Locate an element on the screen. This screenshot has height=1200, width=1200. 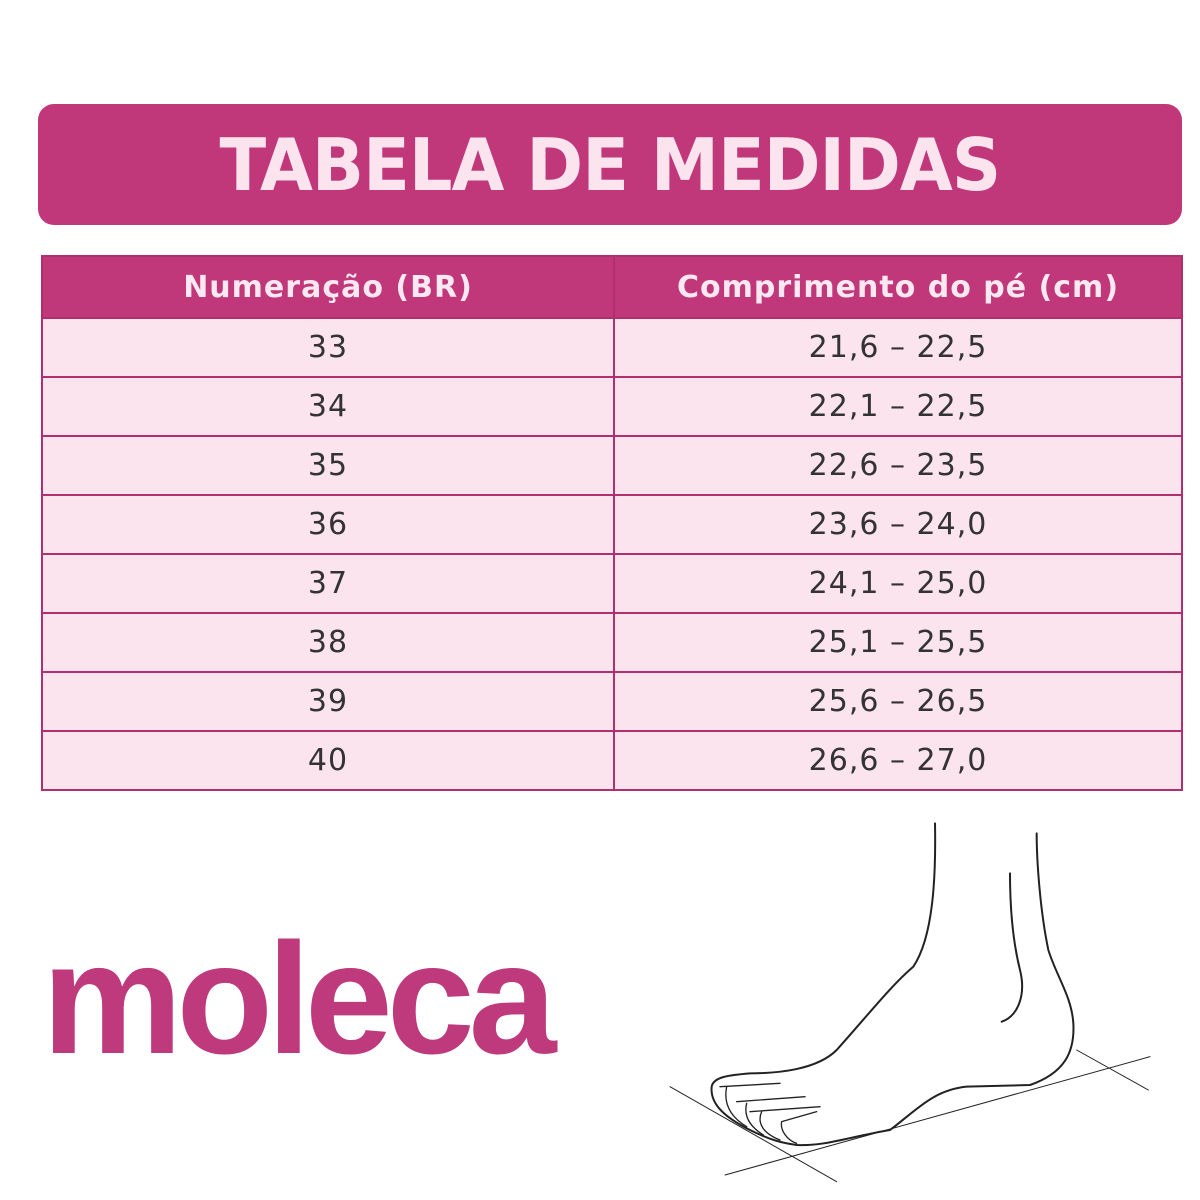
foot-length-cell: 21,6 – 22,5 is located at coordinates (898, 347).